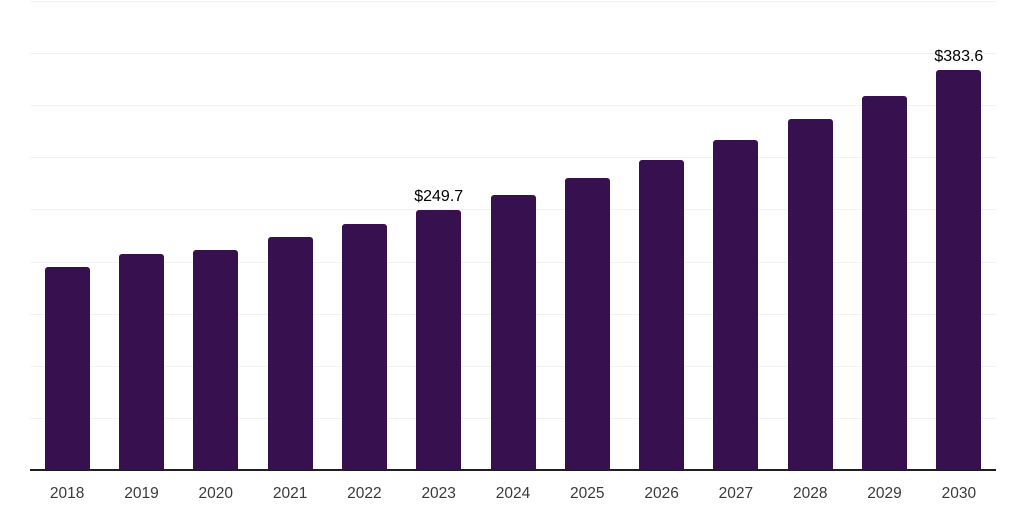 This screenshot has width=1024, height=512. What do you see at coordinates (364, 346) in the screenshot?
I see `bar-2022` at bounding box center [364, 346].